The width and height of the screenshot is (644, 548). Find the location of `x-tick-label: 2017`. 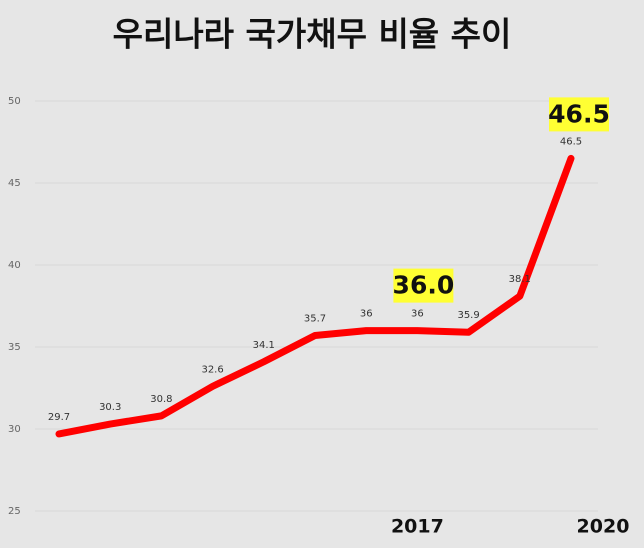

x-tick-label: 2017 is located at coordinates (417, 527).